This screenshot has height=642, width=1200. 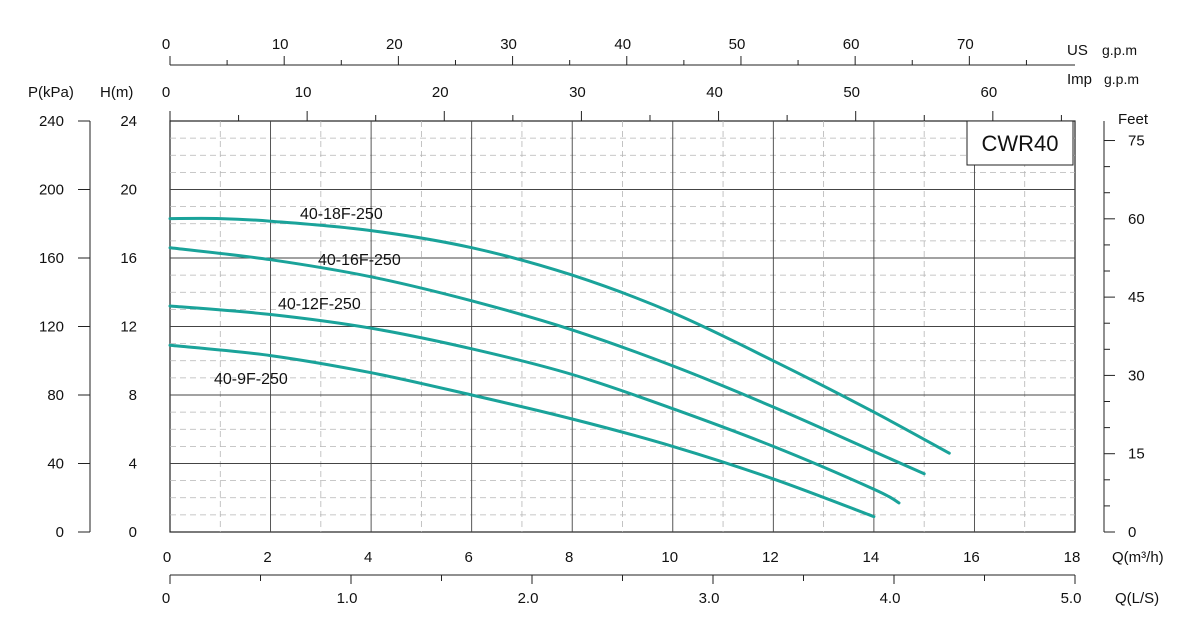 What do you see at coordinates (347, 598) in the screenshot?
I see `x-tick-label-ls: 1.0` at bounding box center [347, 598].